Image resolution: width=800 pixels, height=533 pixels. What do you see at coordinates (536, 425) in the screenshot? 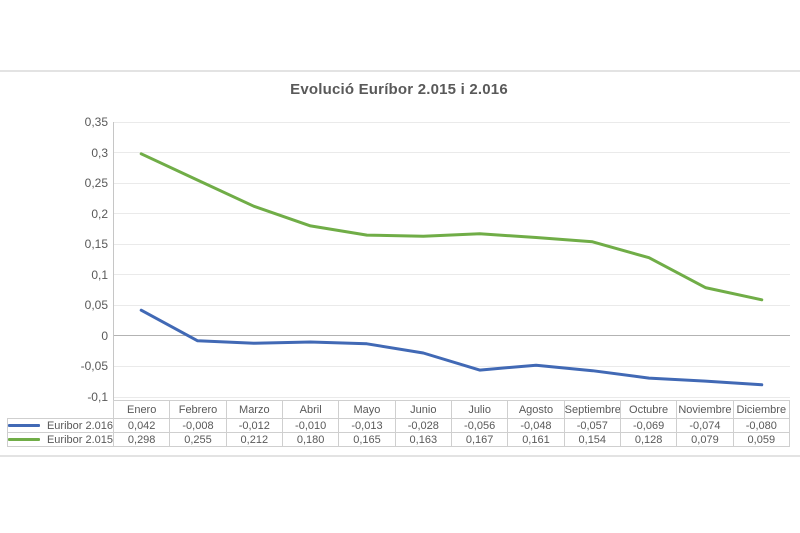
I see `value-cell: -0,048` at bounding box center [536, 425].